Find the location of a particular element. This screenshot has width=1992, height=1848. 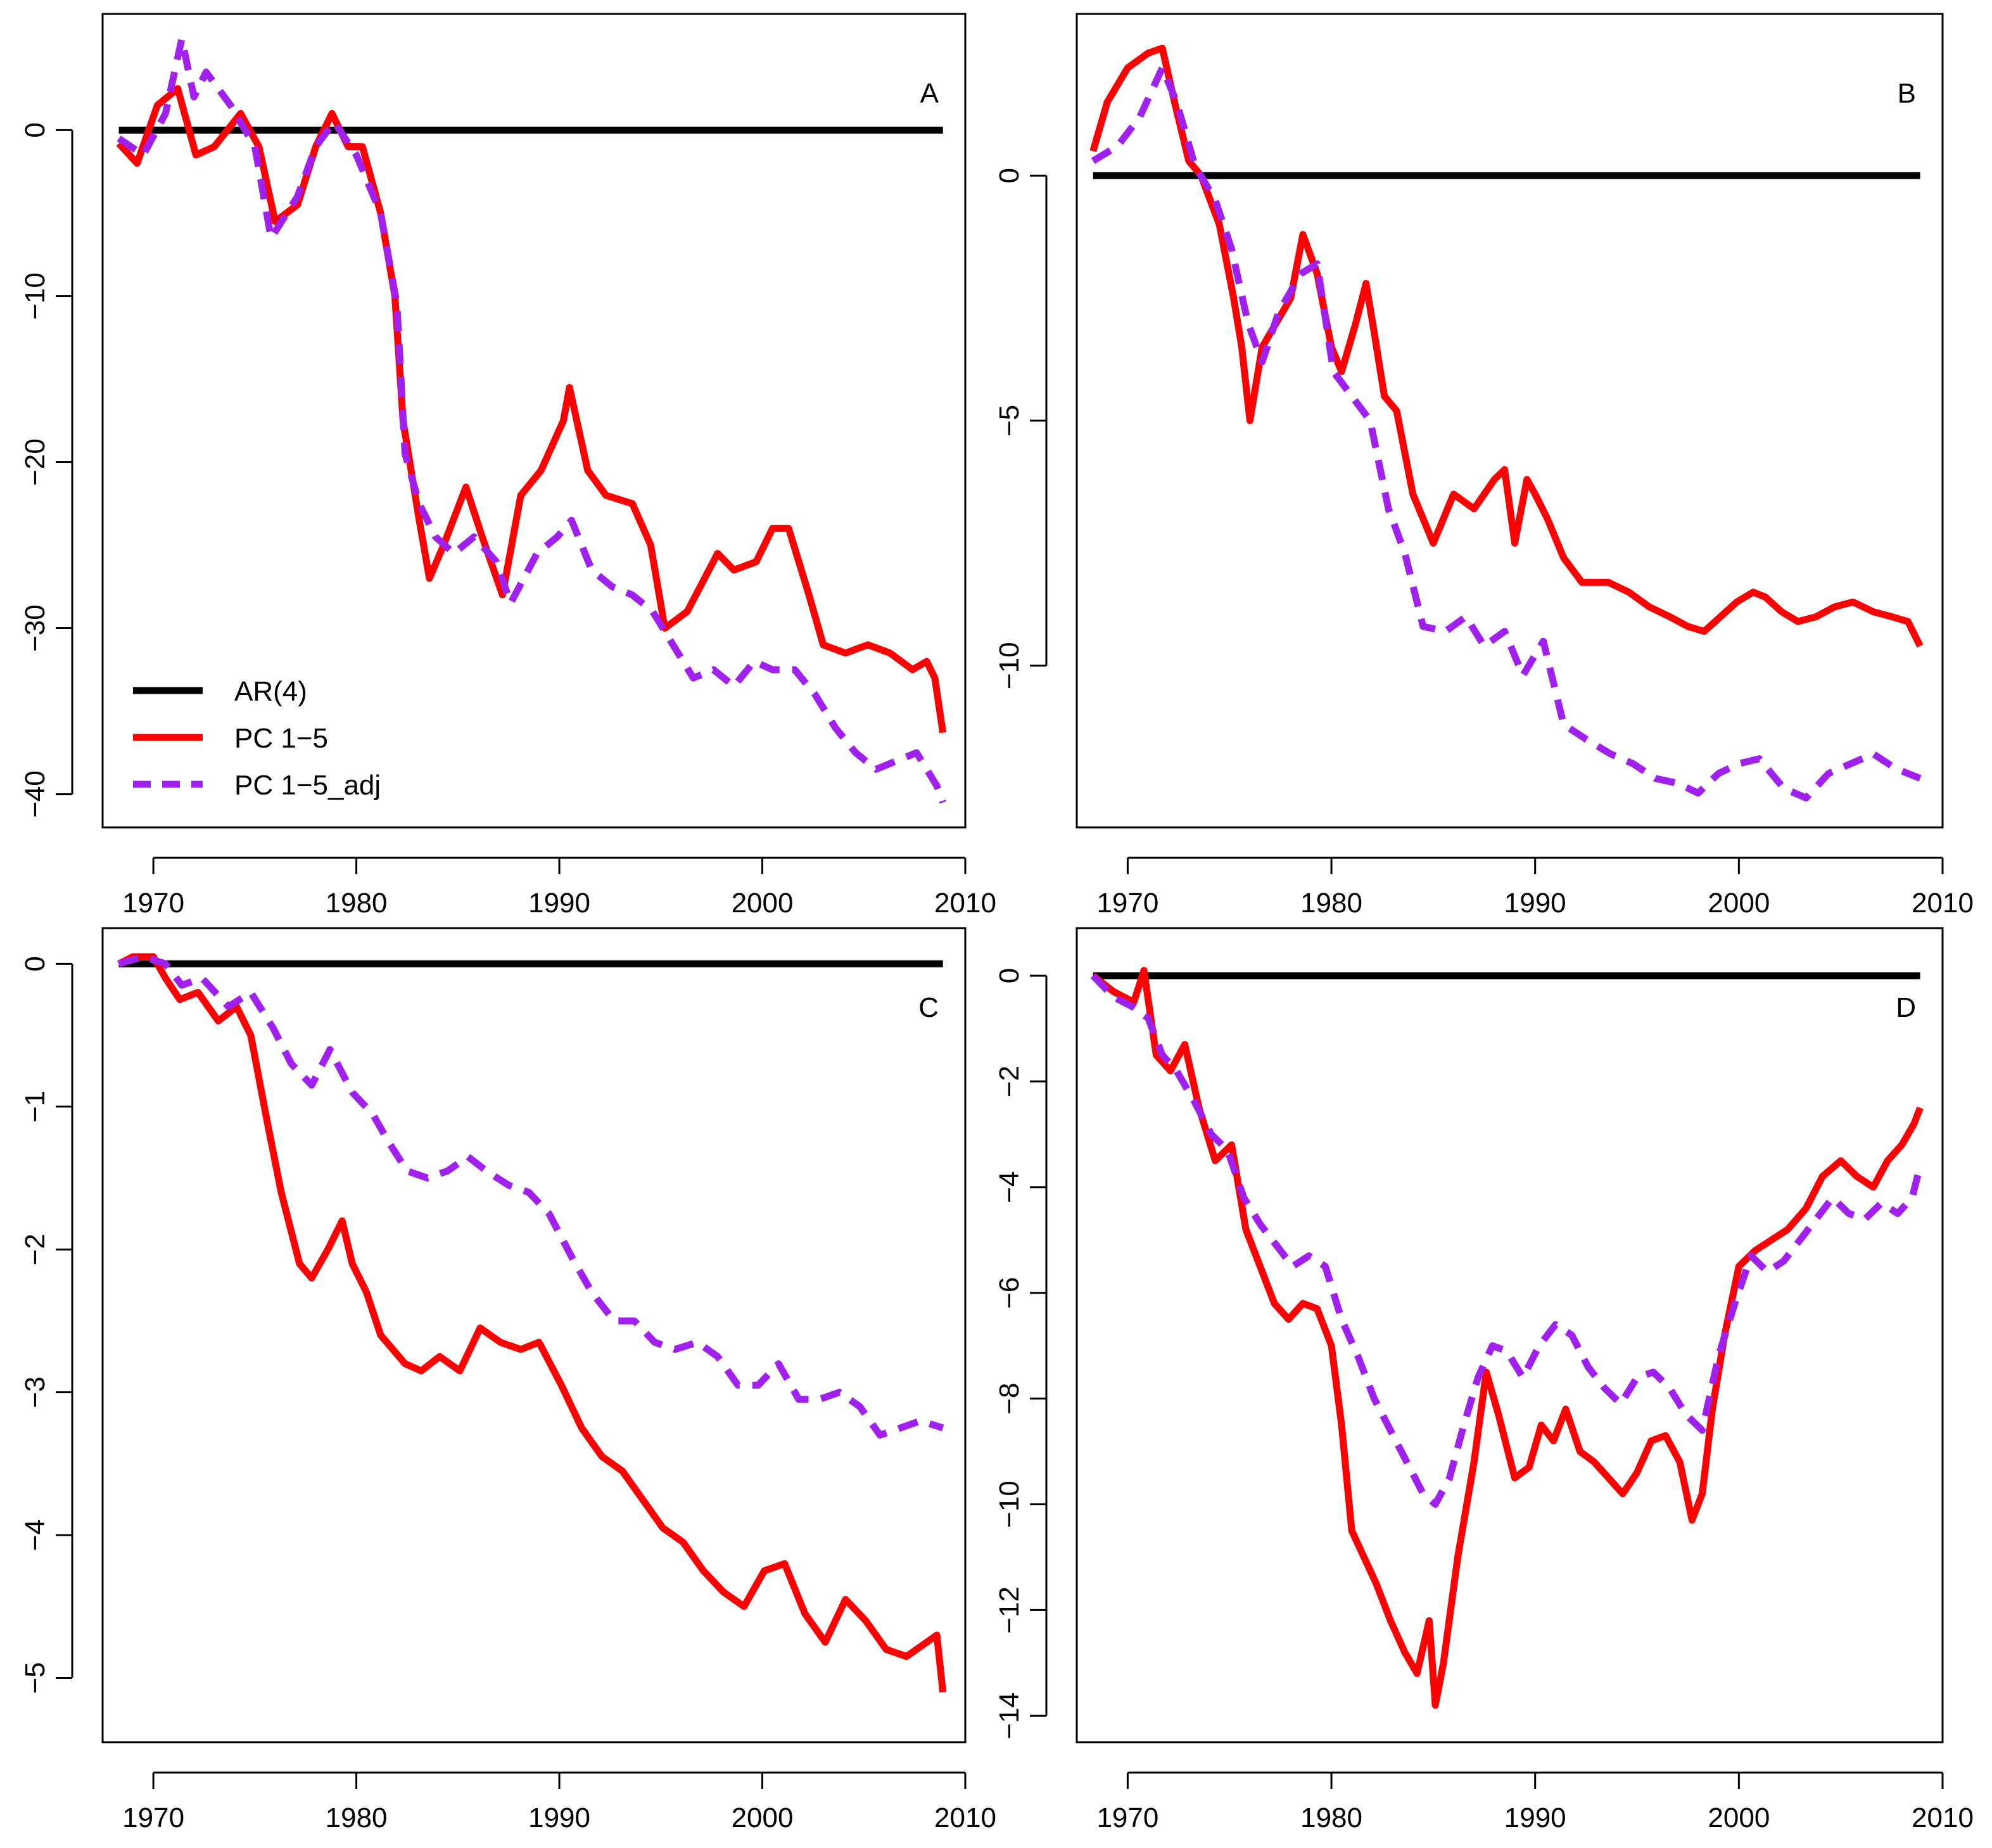

legend-label: AR(4) is located at coordinates (270, 691).